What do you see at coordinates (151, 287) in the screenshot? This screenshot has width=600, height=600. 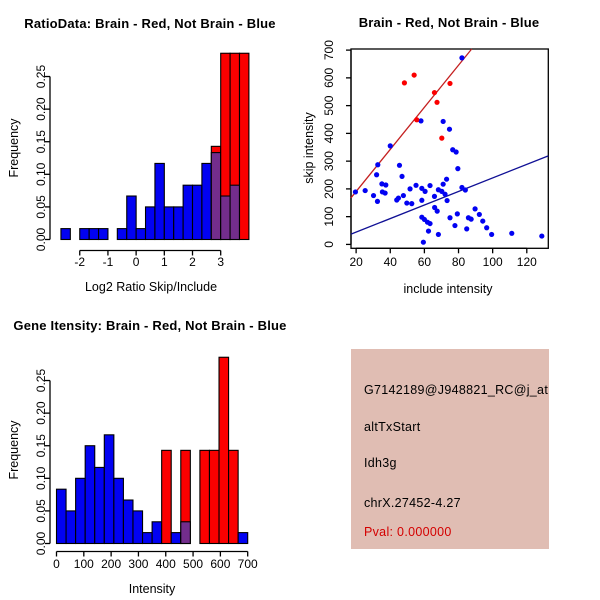 I see `ratio-hist-xlabel: Log2 Ratio Skip/Include` at bounding box center [151, 287].